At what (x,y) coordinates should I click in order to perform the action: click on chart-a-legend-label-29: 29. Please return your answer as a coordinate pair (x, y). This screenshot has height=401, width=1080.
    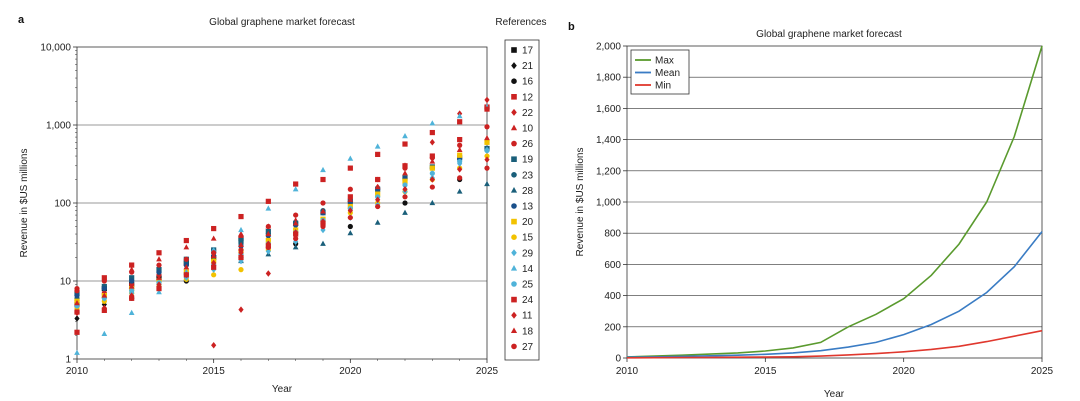
    Looking at the image, I should click on (528, 253).